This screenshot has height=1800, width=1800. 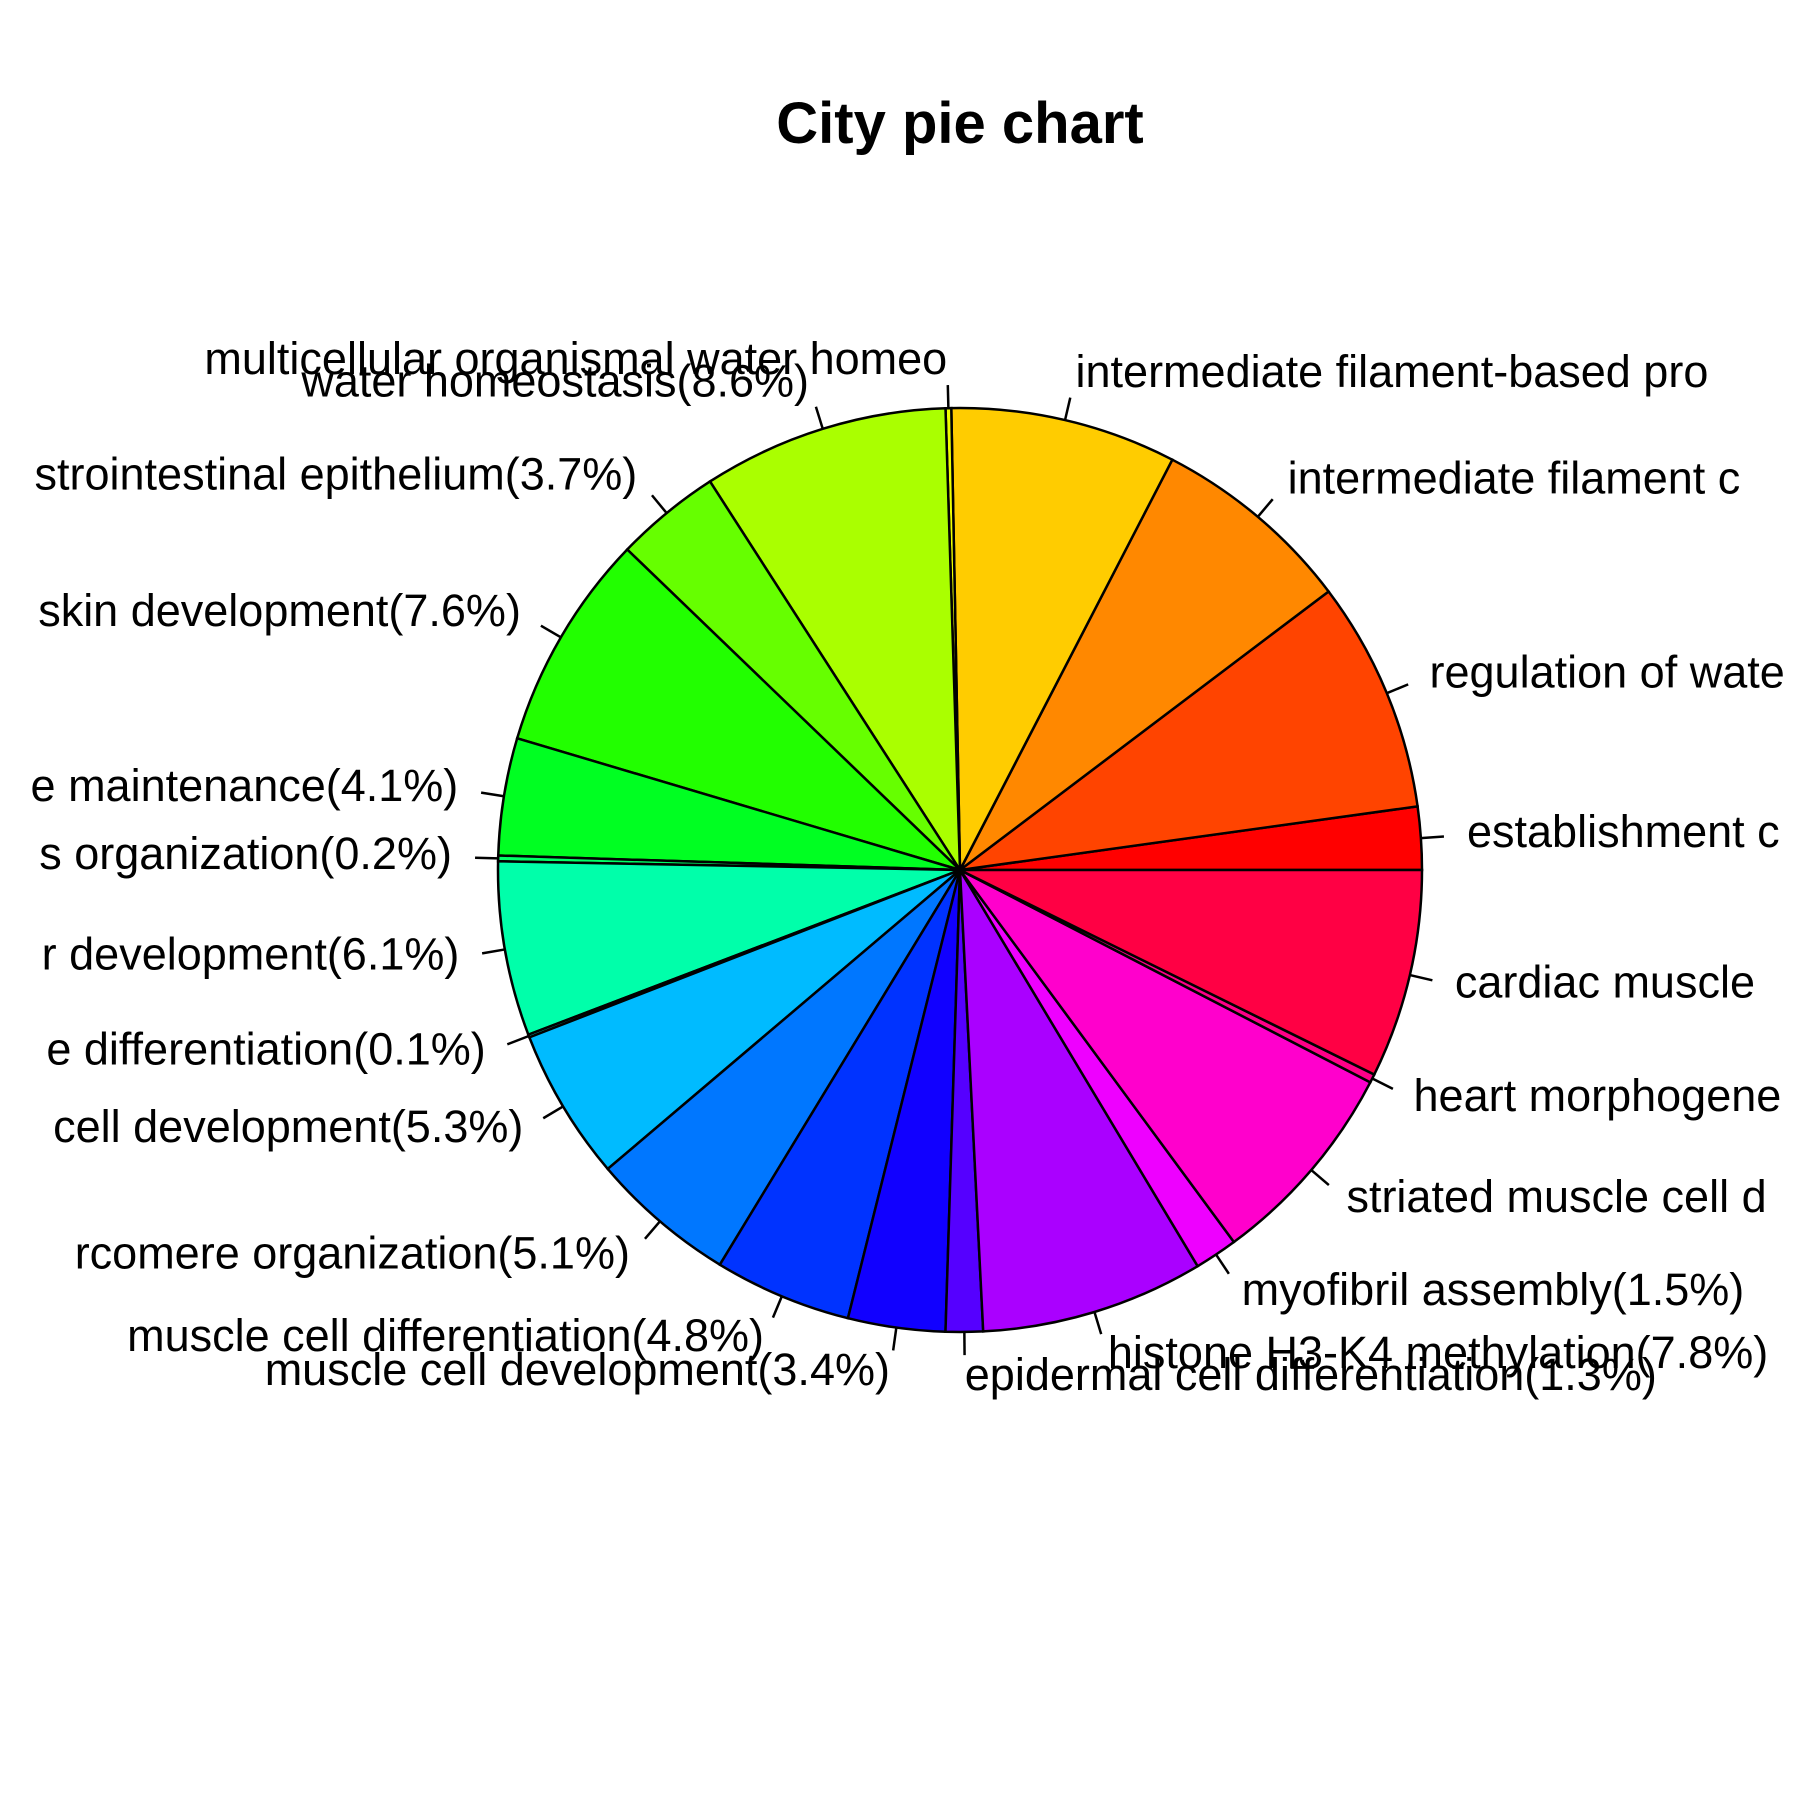 What do you see at coordinates (251, 953) in the screenshot?
I see `slice-label: r development(6.1%)` at bounding box center [251, 953].